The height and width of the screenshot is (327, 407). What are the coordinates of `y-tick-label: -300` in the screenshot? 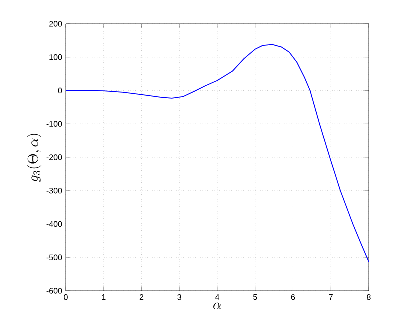 It's located at (54, 191).